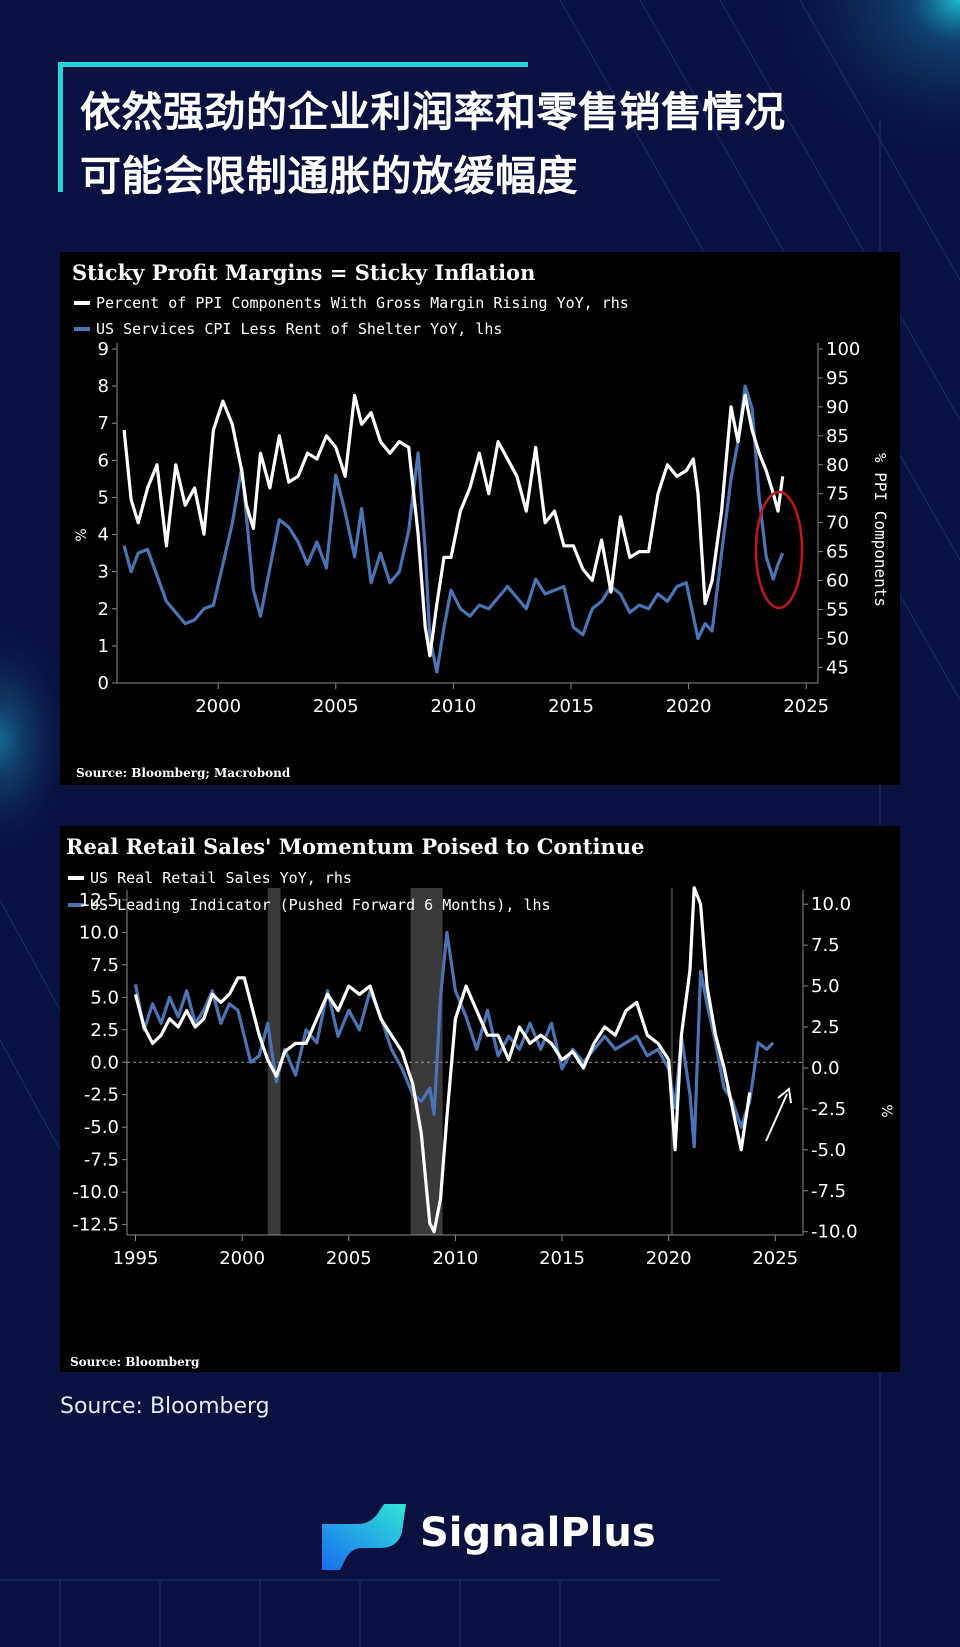 This screenshot has width=960, height=1647. Describe the element at coordinates (831, 904) in the screenshot. I see `right-tick-label-0: 10.0` at that location.